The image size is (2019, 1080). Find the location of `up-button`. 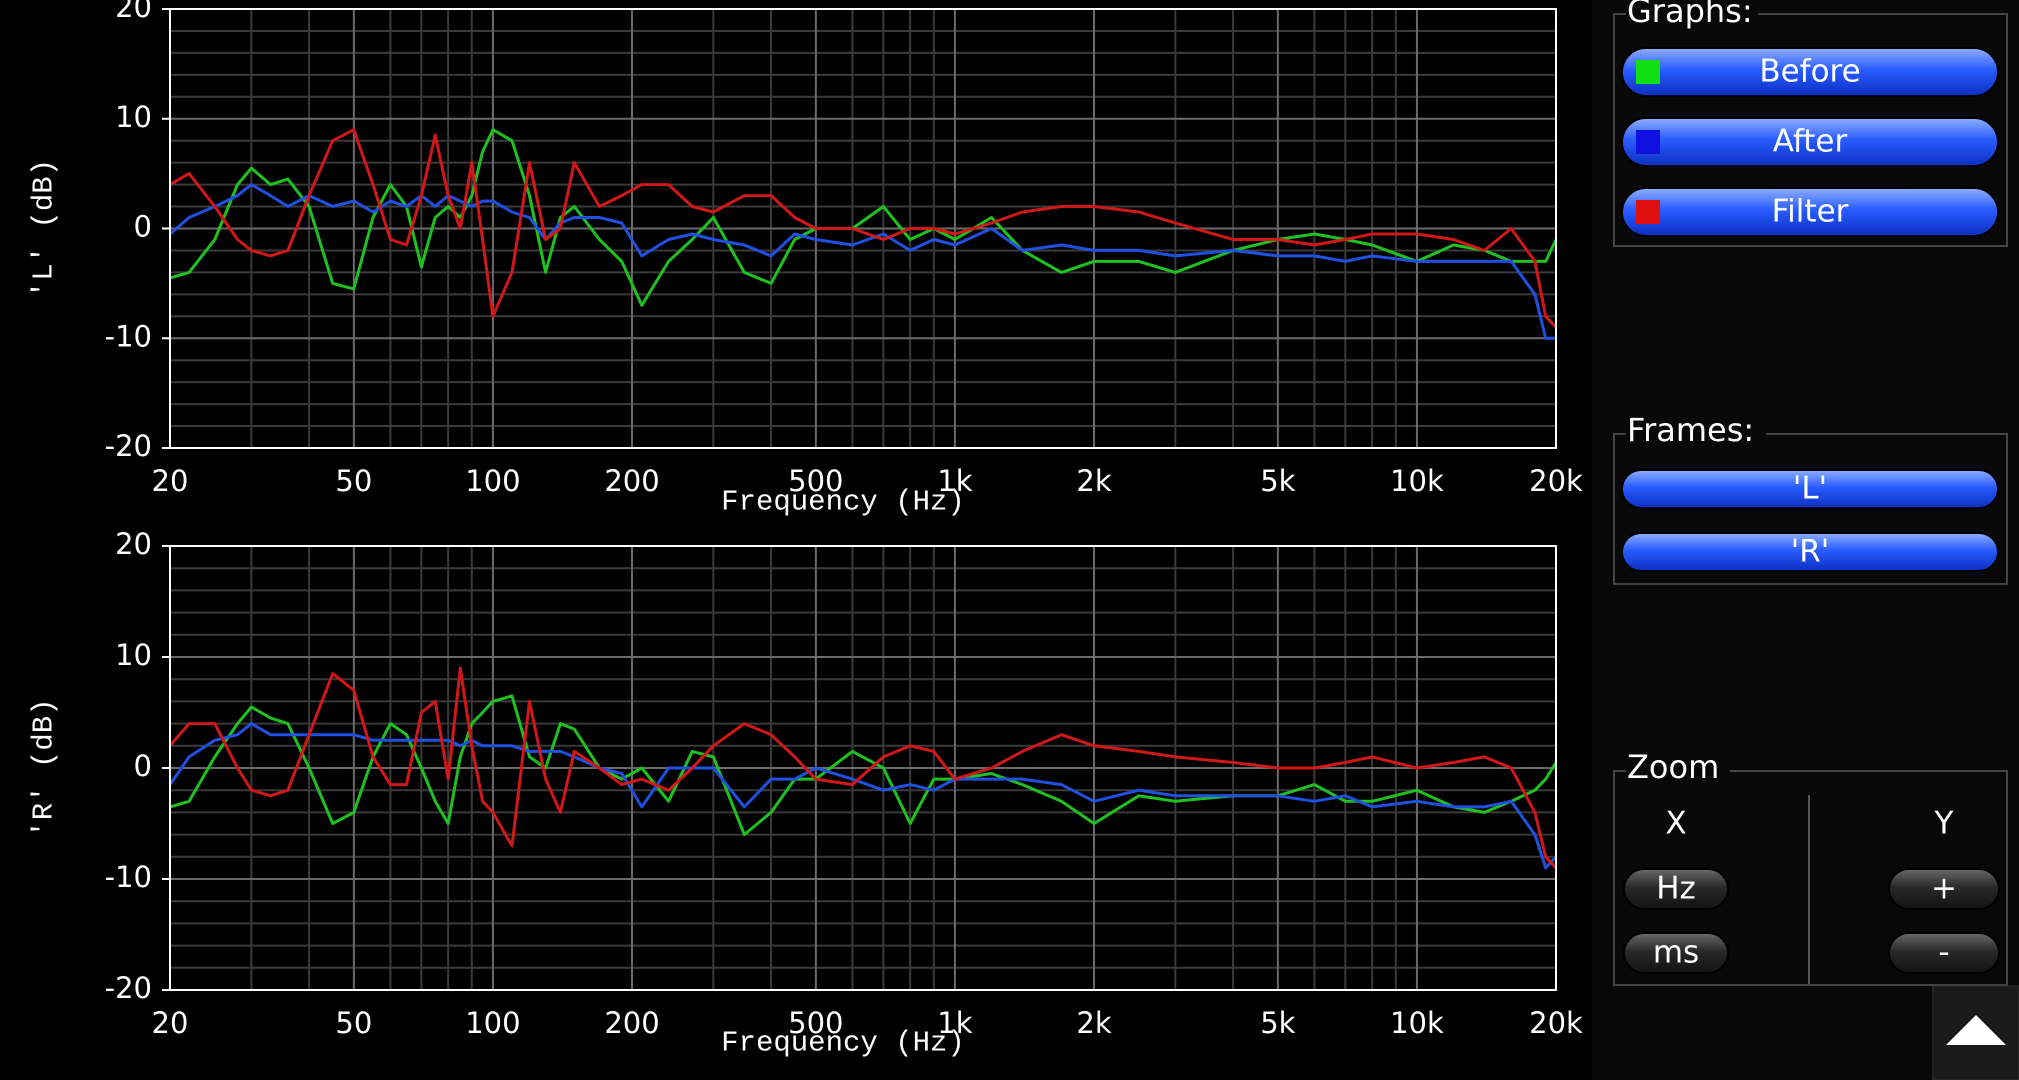

up-button is located at coordinates (1975, 1032).